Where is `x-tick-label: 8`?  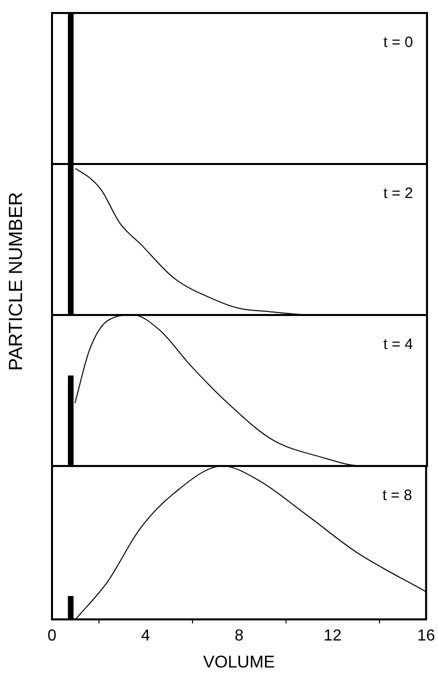
x-tick-label: 8 is located at coordinates (239, 635).